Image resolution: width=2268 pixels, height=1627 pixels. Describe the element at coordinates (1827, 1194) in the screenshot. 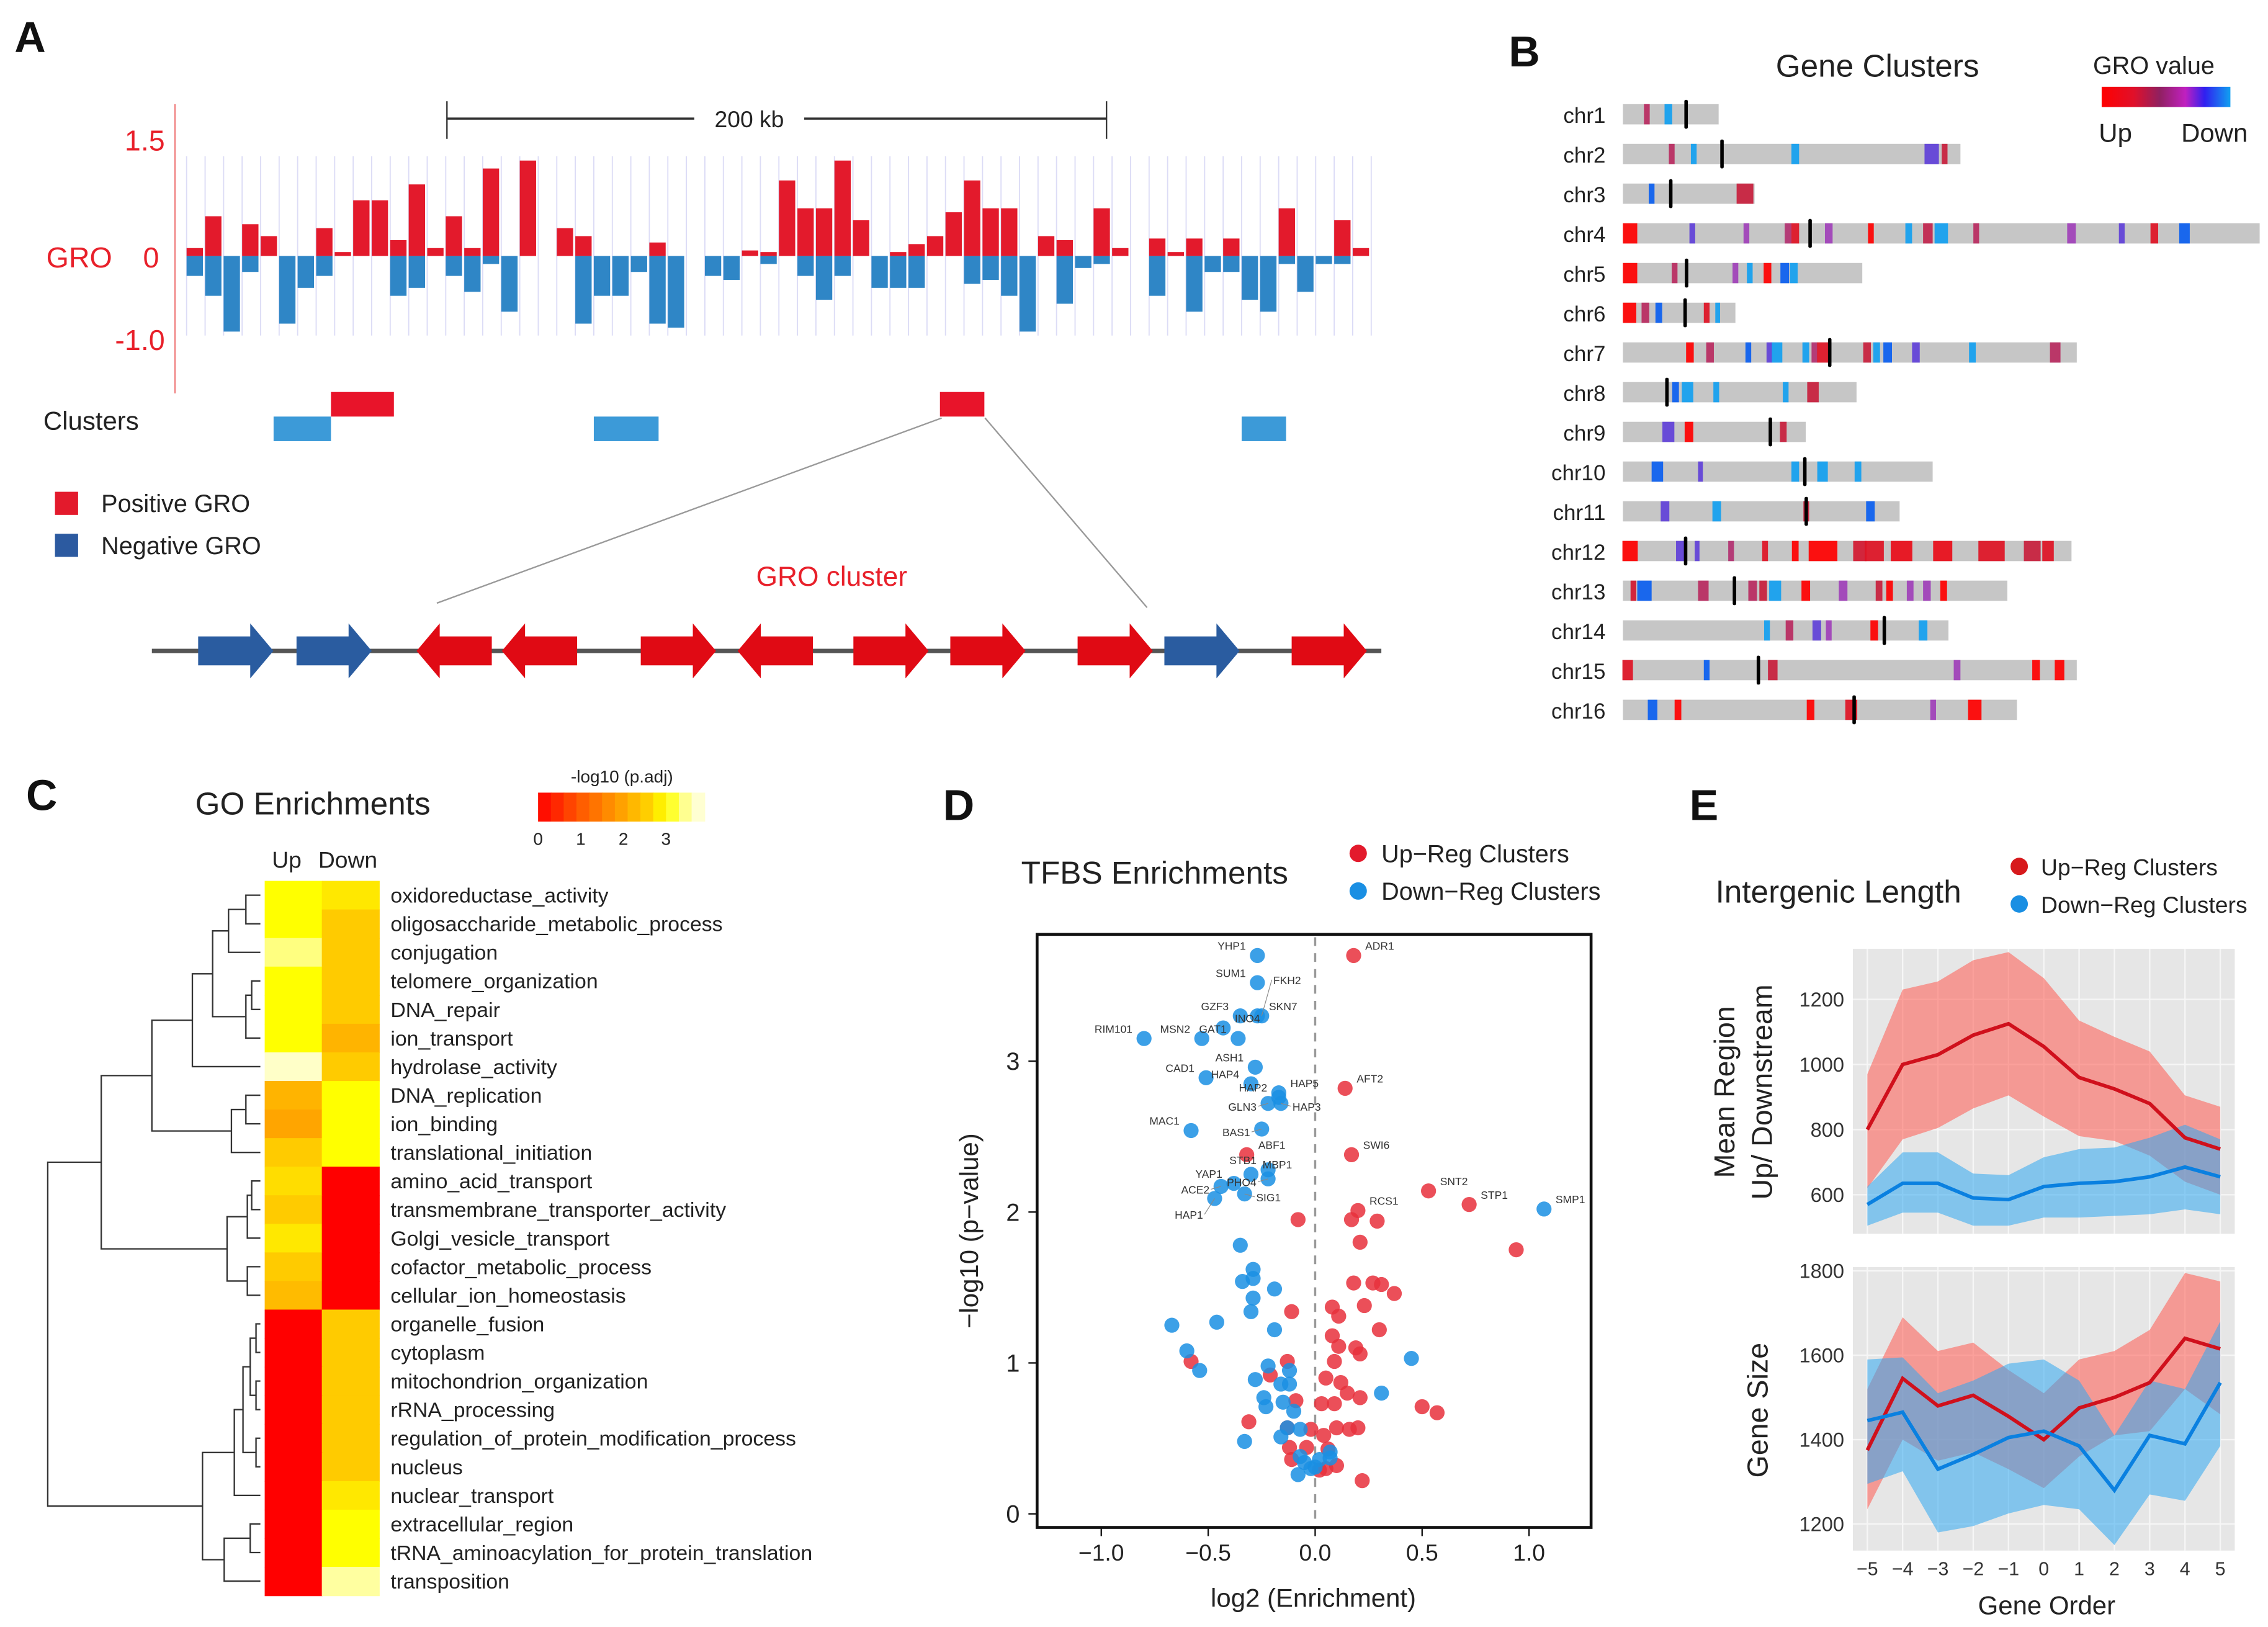

I see `y-tick-label: 600` at that location.